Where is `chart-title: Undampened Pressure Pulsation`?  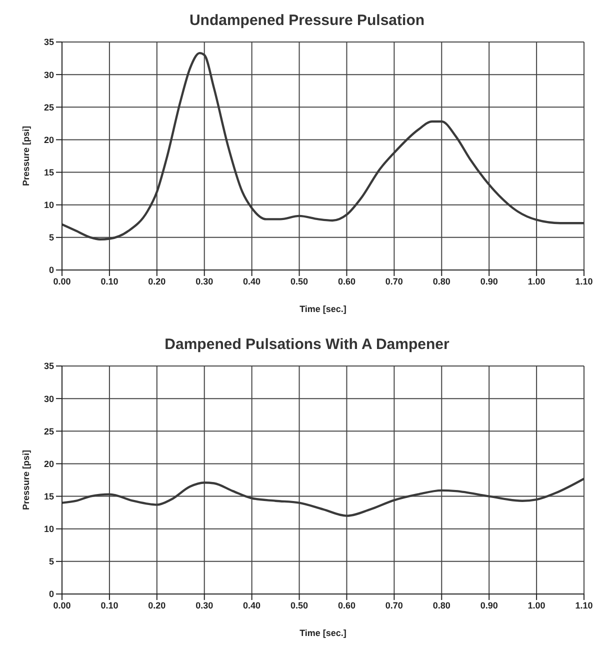
chart-title: Undampened Pressure Pulsation is located at coordinates (307, 21).